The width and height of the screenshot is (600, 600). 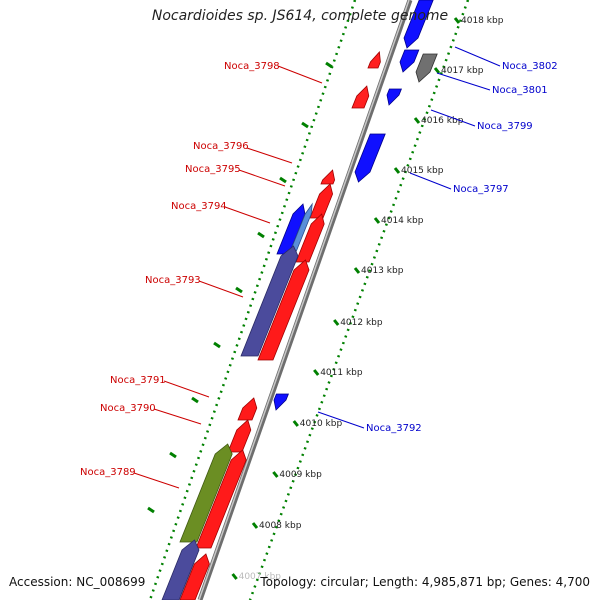 What do you see at coordinates (370, 158) in the screenshot?
I see `gene-noca-3799-shape` at bounding box center [370, 158].